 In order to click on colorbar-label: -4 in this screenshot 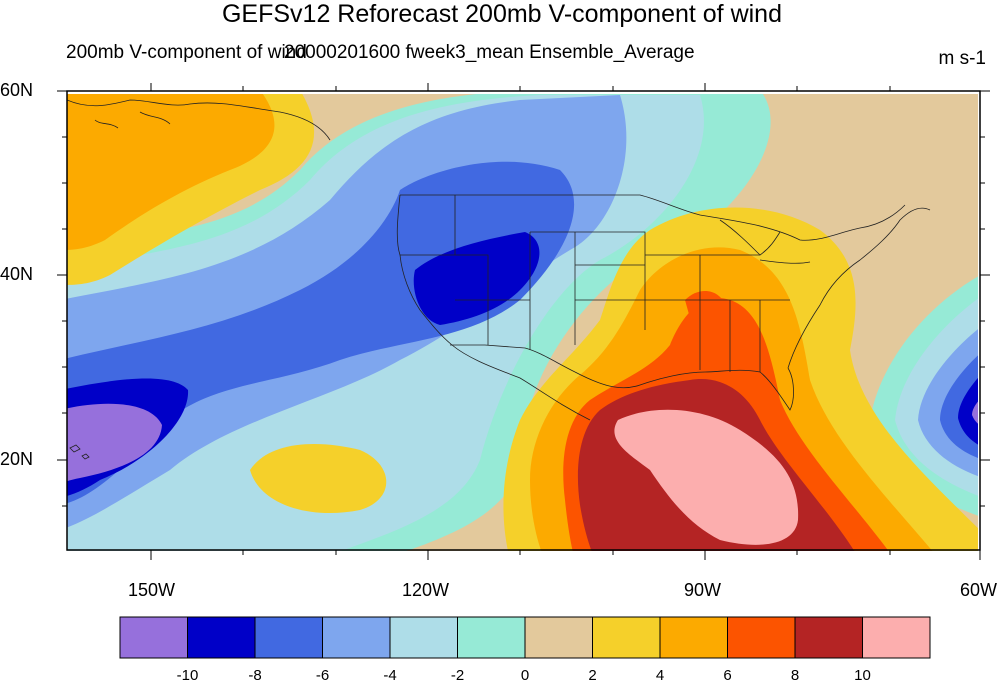, I will do `click(390, 675)`.